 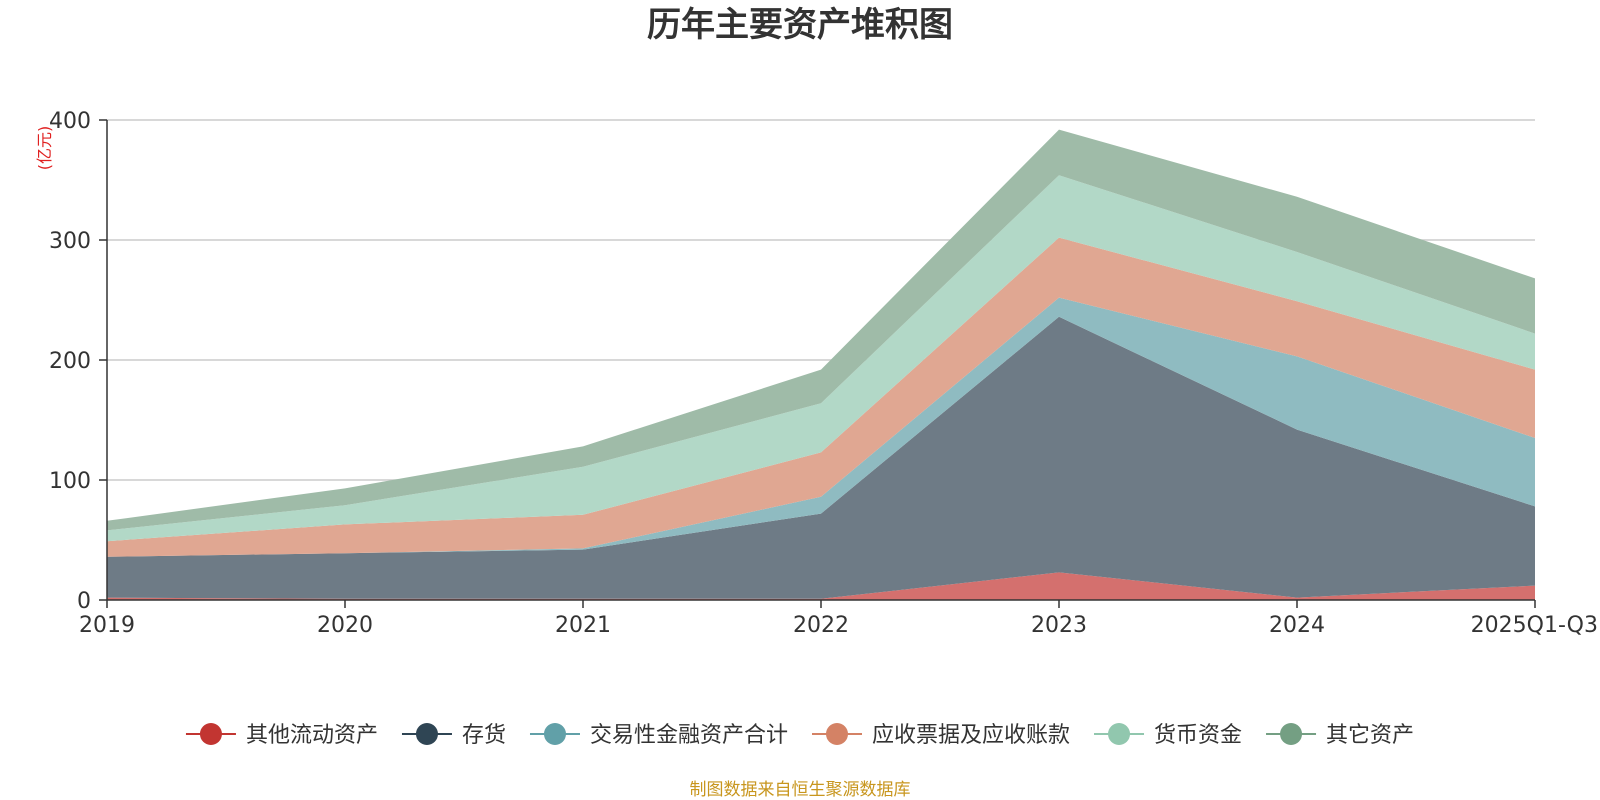 I want to click on legend-item-4: 应收票据及应收账款, so click(x=941, y=735).